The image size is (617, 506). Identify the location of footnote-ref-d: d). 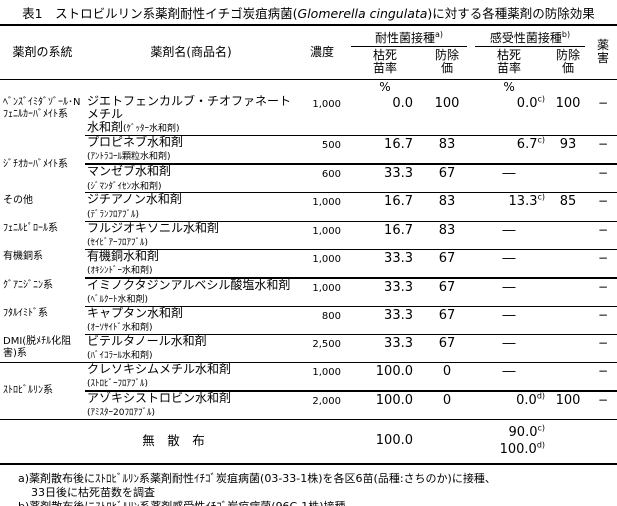
(541, 445).